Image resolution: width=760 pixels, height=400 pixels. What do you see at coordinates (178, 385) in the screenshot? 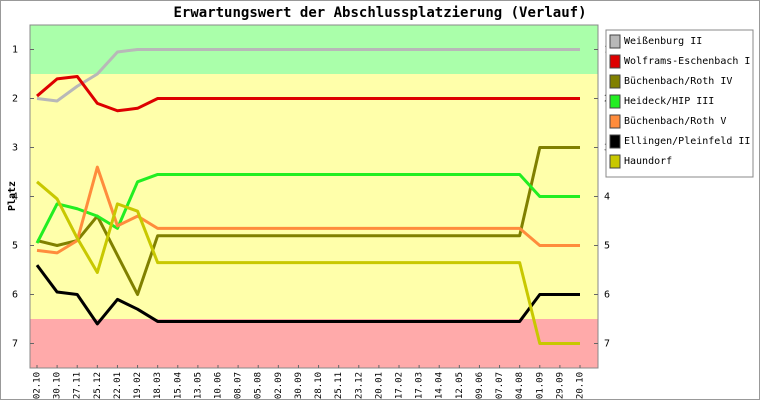
I see `x-tick-label: 15.04` at bounding box center [178, 385].